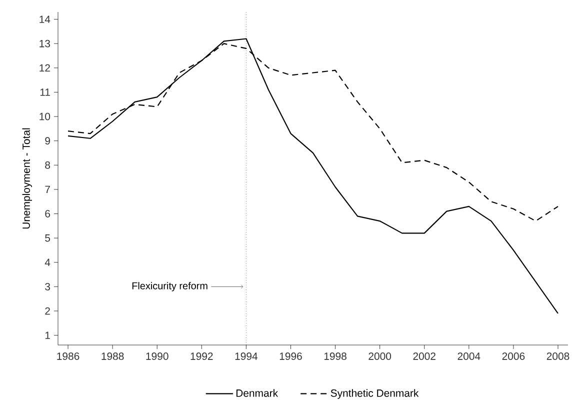  What do you see at coordinates (113, 356) in the screenshot?
I see `x-tick-label: 1988` at bounding box center [113, 356].